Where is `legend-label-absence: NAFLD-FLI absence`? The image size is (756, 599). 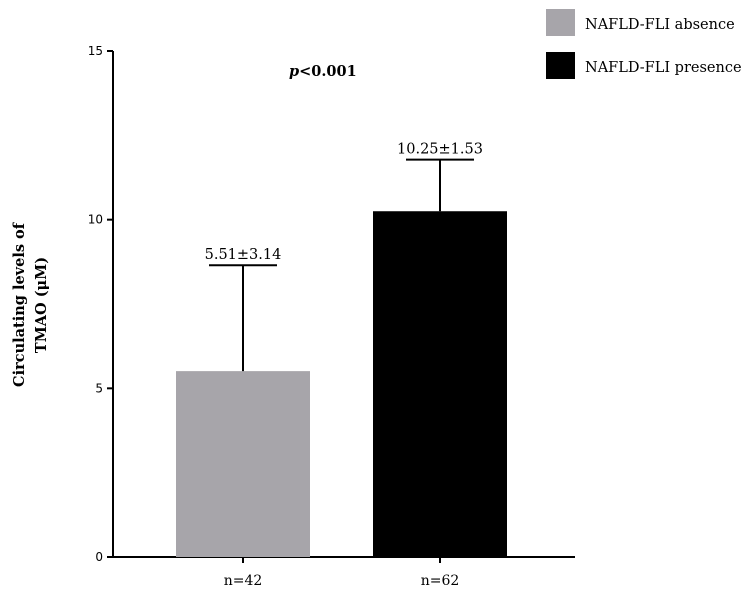
legend-label-absence: NAFLD-FLI absence is located at coordinates (660, 25).